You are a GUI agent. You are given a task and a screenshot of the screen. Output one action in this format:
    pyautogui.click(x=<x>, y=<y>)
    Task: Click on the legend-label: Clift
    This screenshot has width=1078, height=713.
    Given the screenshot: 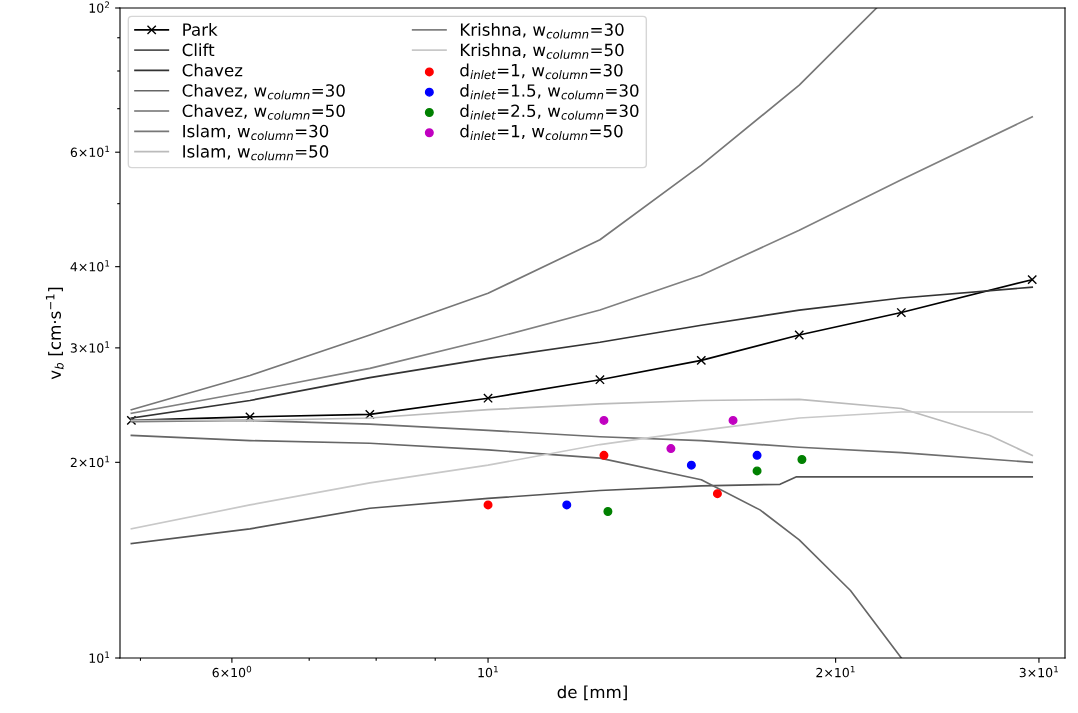 What is the action you would take?
    pyautogui.click(x=198, y=50)
    